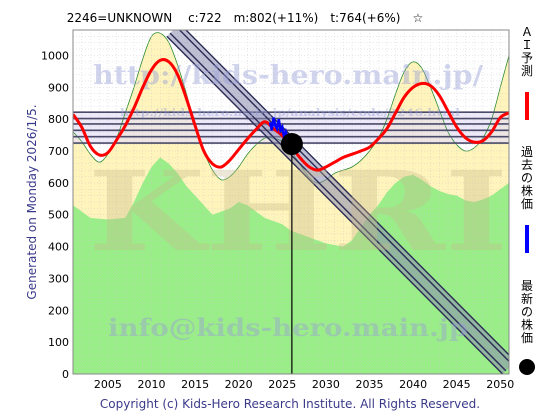 The image size is (560, 420). What do you see at coordinates (151, 384) in the screenshot?
I see `x-tick-label: 2010` at bounding box center [151, 384].